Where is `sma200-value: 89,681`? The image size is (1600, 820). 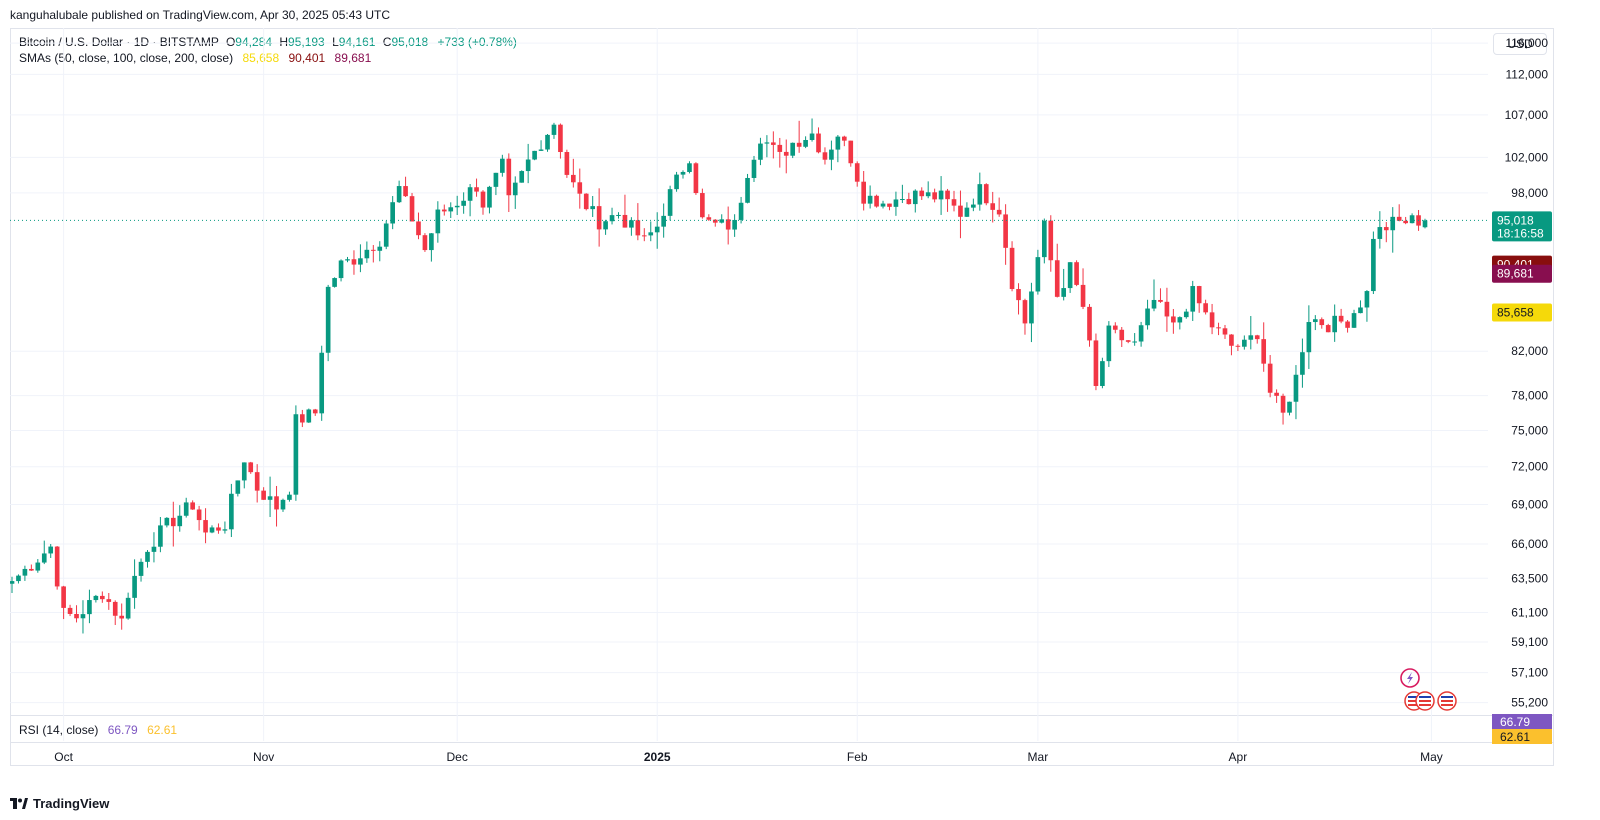
sma200-value: 89,681 is located at coordinates (353, 58).